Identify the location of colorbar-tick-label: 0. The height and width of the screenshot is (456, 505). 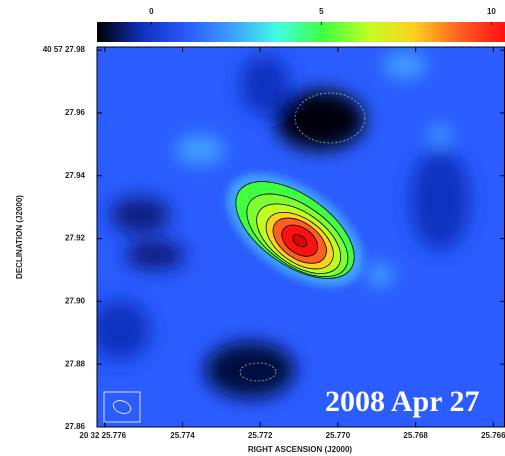
(151, 11).